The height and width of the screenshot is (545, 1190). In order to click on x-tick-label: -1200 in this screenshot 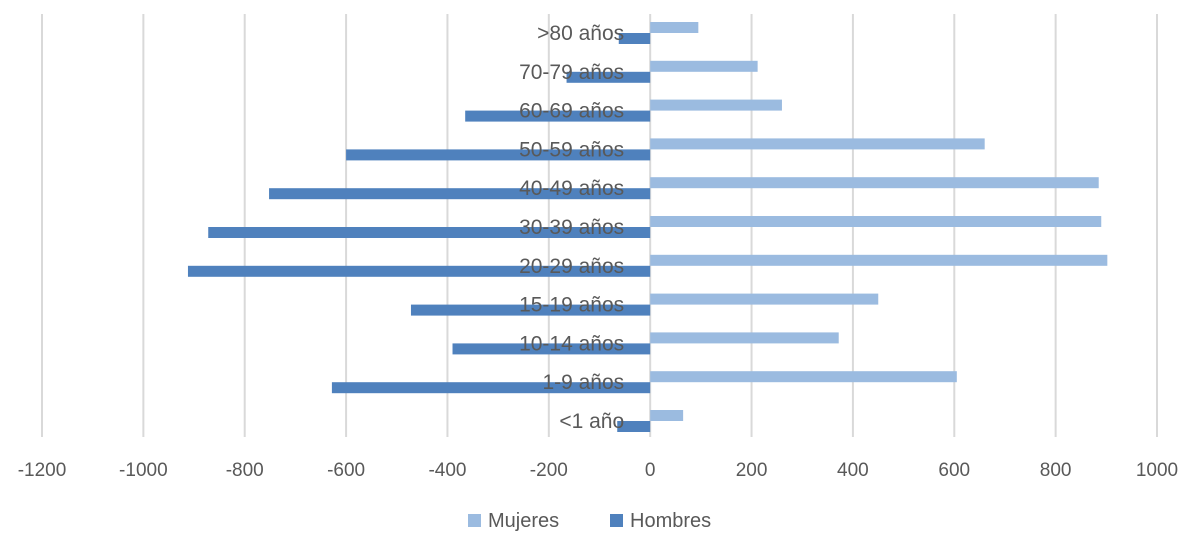, I will do `click(42, 470)`.